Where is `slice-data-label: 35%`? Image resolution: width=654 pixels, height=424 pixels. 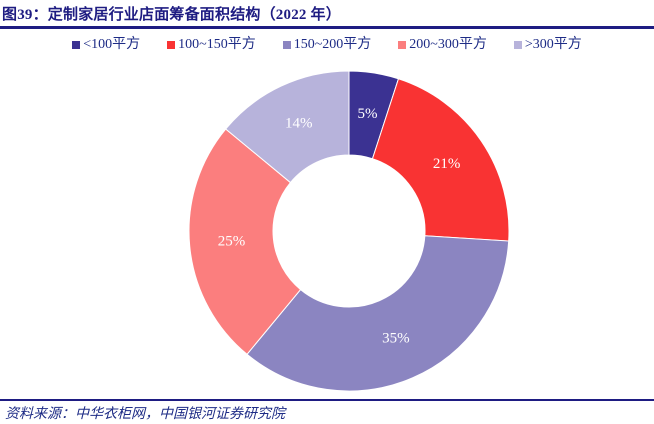
slice-data-label: 35% is located at coordinates (396, 339).